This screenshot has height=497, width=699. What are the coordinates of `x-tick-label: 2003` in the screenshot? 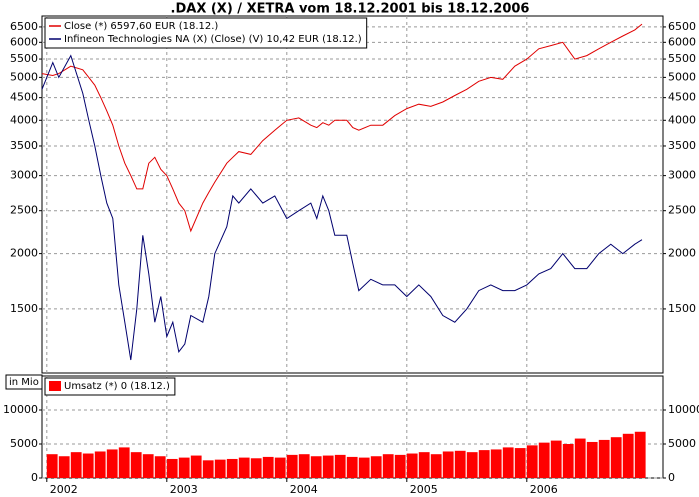 It's located at (184, 489).